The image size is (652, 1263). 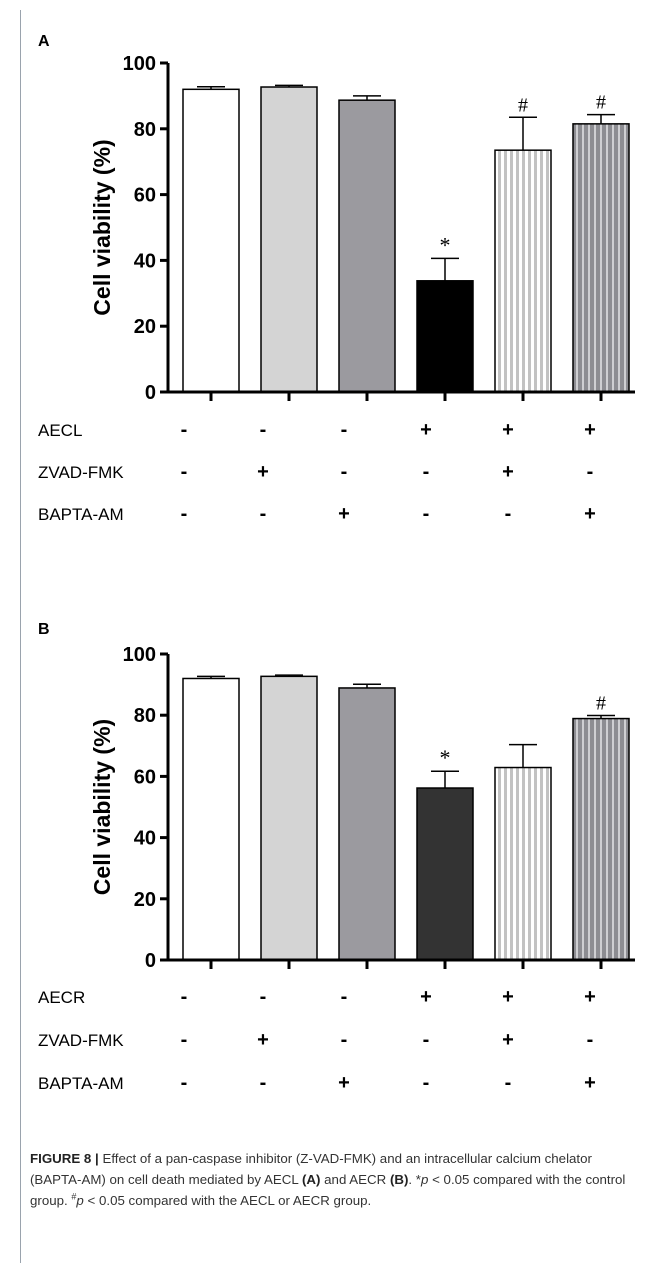 What do you see at coordinates (145, 839) in the screenshot?
I see `panel-b-y-tick-label: 40` at bounding box center [145, 839].